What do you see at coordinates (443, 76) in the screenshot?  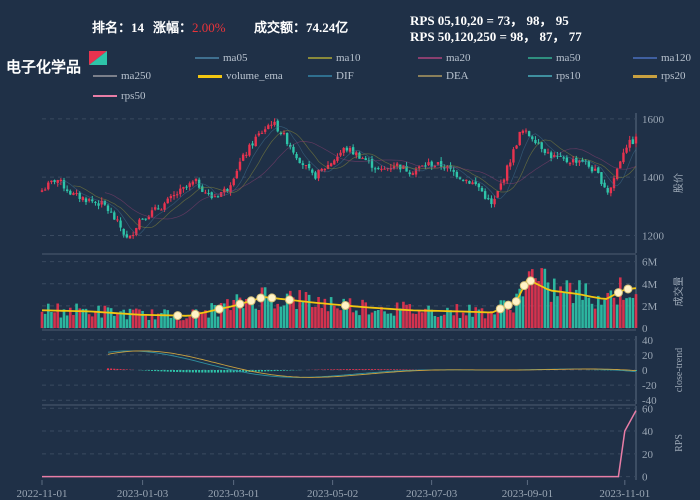 I see `legend-item-DEA: DEA` at bounding box center [443, 76].